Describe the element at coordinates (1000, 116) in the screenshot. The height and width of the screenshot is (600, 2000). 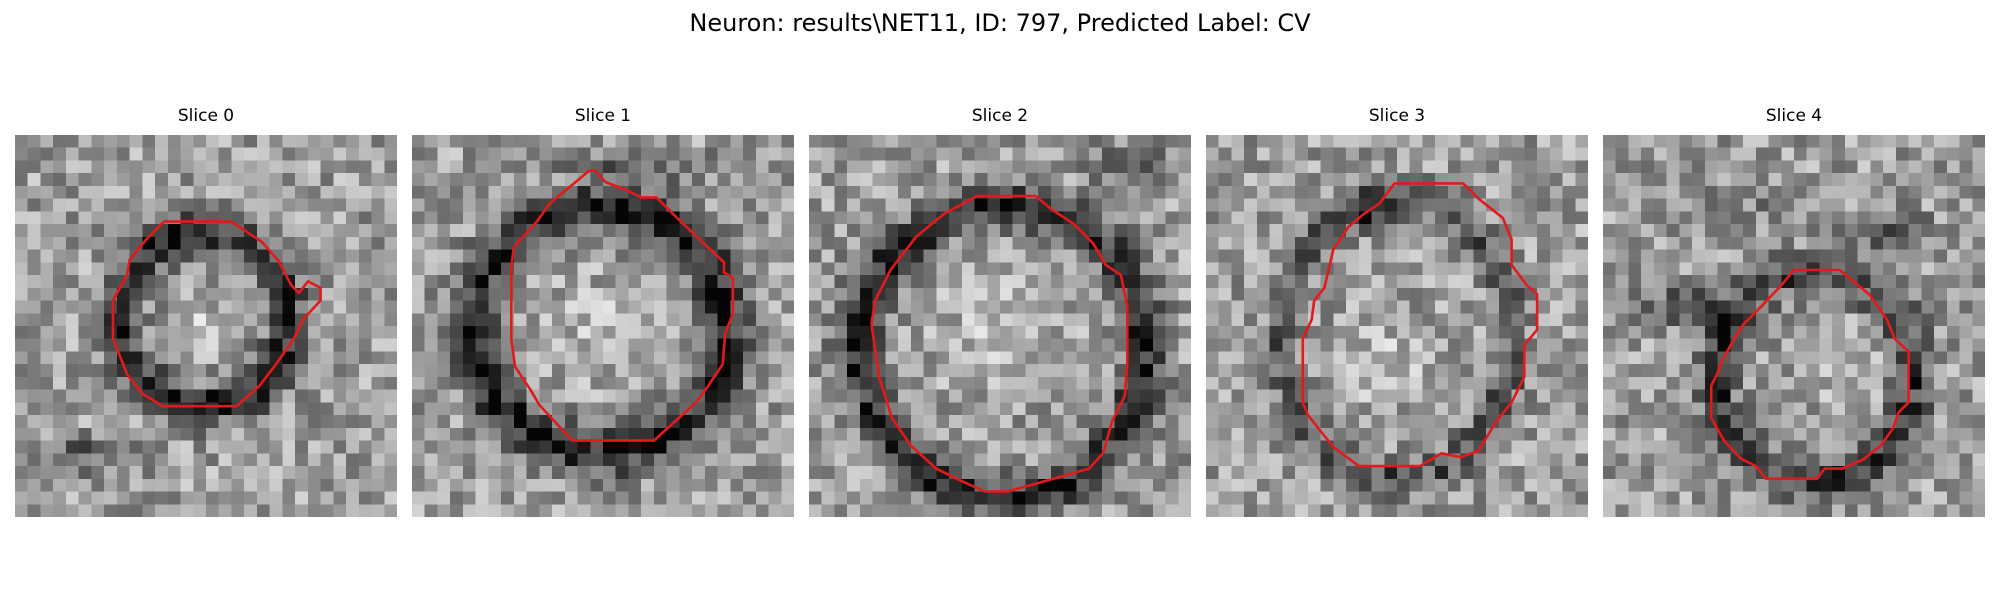
I see `slice-title: Slice 2` at that location.